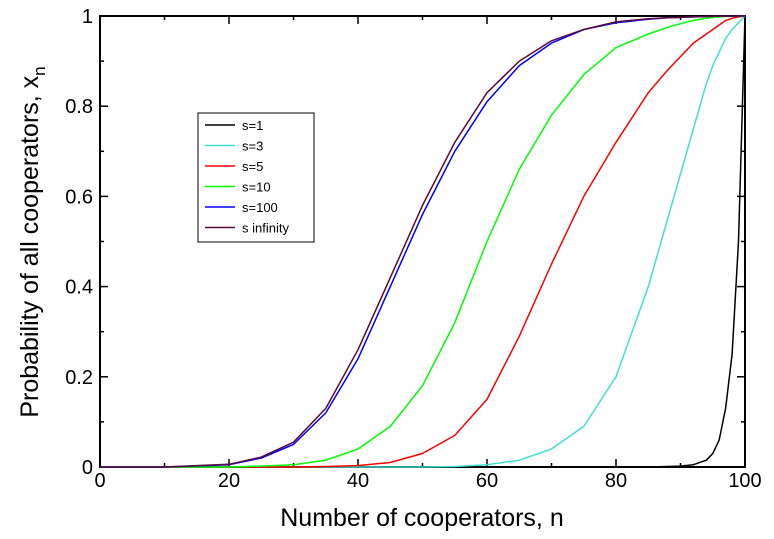 The width and height of the screenshot is (774, 539). I want to click on legend: s=1 s=3 s=5 s=10 s=100 s infinity, so click(256, 177).